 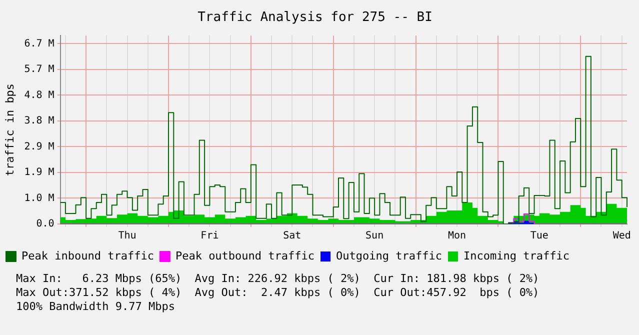 I want to click on legend-label: Peak inbound traffic, so click(x=88, y=255).